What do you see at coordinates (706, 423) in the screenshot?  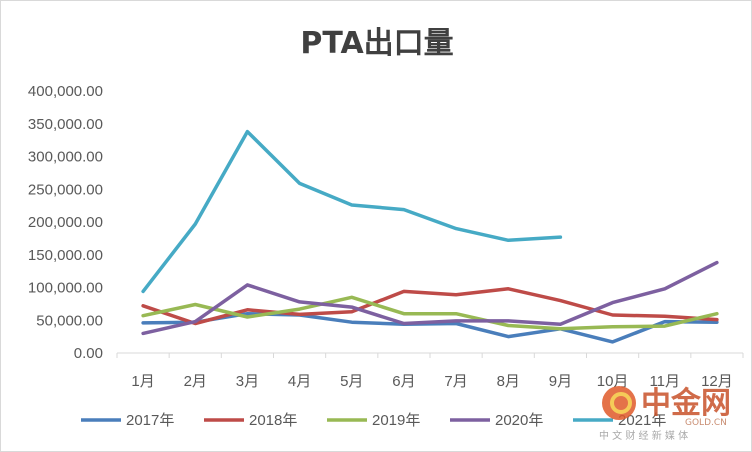 I see `watermark-url: GOLD.CN` at bounding box center [706, 423].